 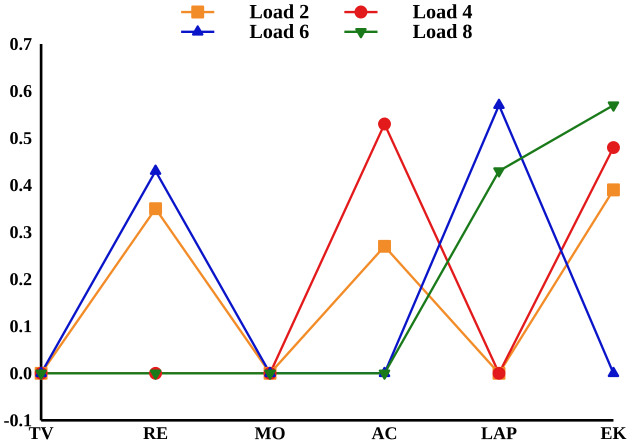 I want to click on y-tick-label: 0.6, so click(x=21, y=91).